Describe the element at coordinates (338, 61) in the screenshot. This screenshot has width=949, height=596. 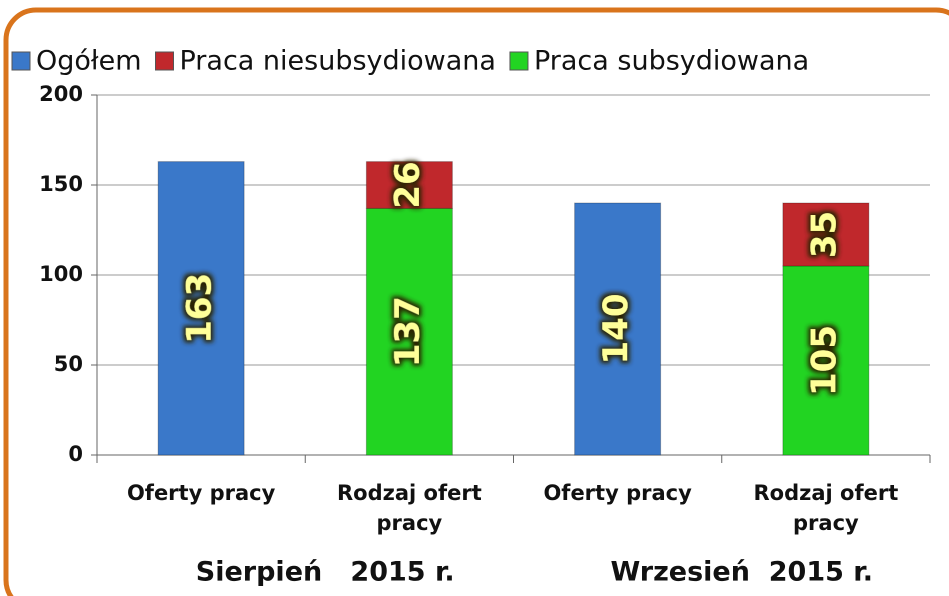
I see `legend-label: Praca niesubsydiowana` at that location.